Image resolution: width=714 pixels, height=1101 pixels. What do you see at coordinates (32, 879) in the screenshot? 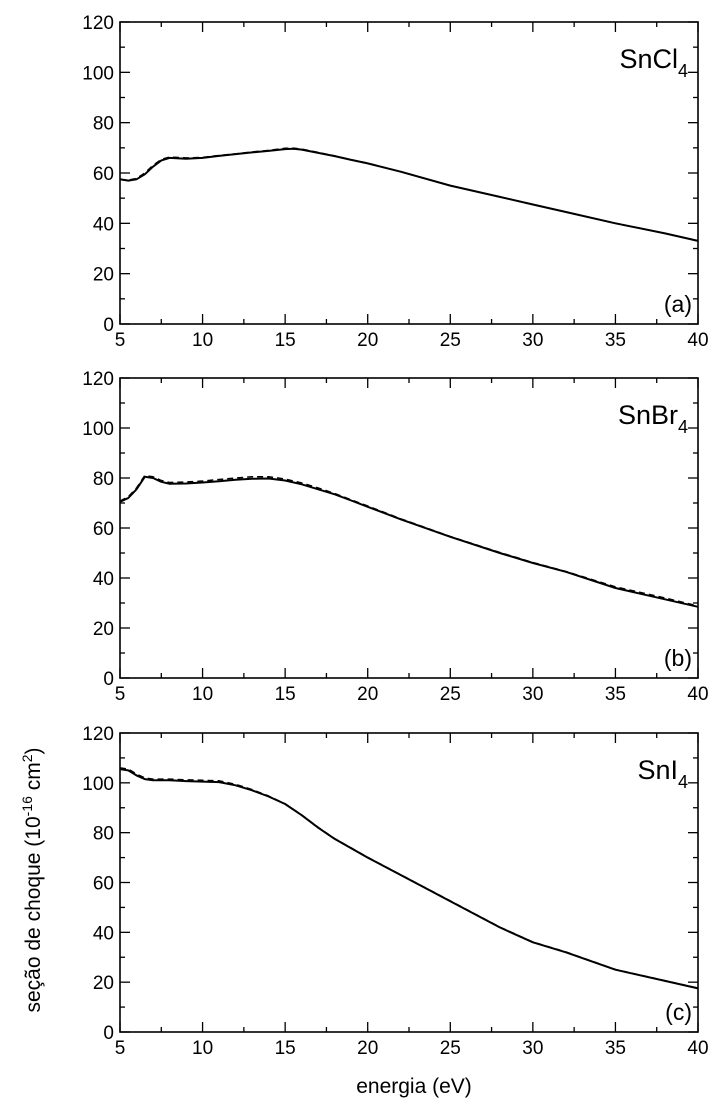
I see `y-axis-label: seção de choque (10-16 cm2)` at bounding box center [32, 879].